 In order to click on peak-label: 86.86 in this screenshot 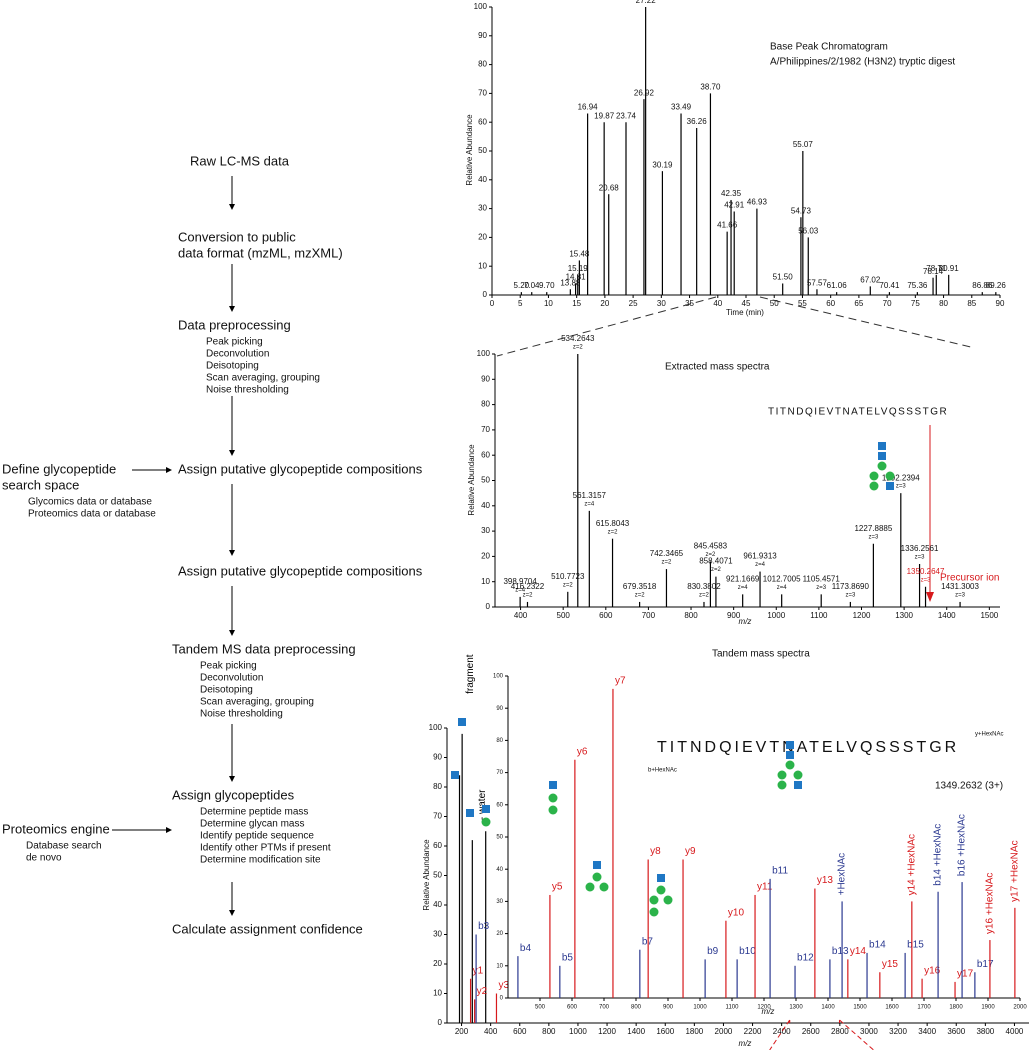, I will do `click(982, 285)`.